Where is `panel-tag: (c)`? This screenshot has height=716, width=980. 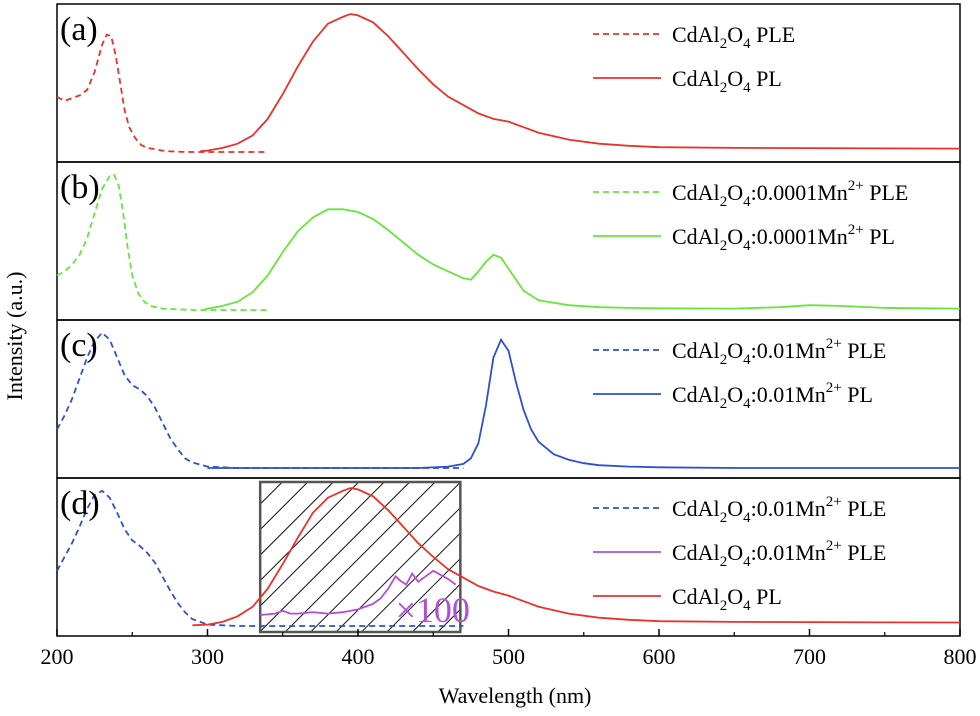 panel-tag: (c) is located at coordinates (79, 345).